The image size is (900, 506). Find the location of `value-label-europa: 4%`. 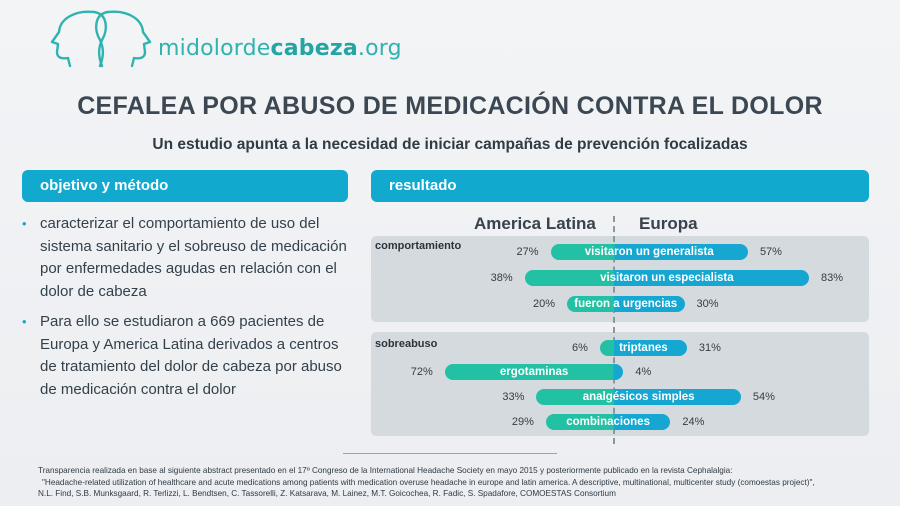

value-label-europa: 4% is located at coordinates (643, 372).